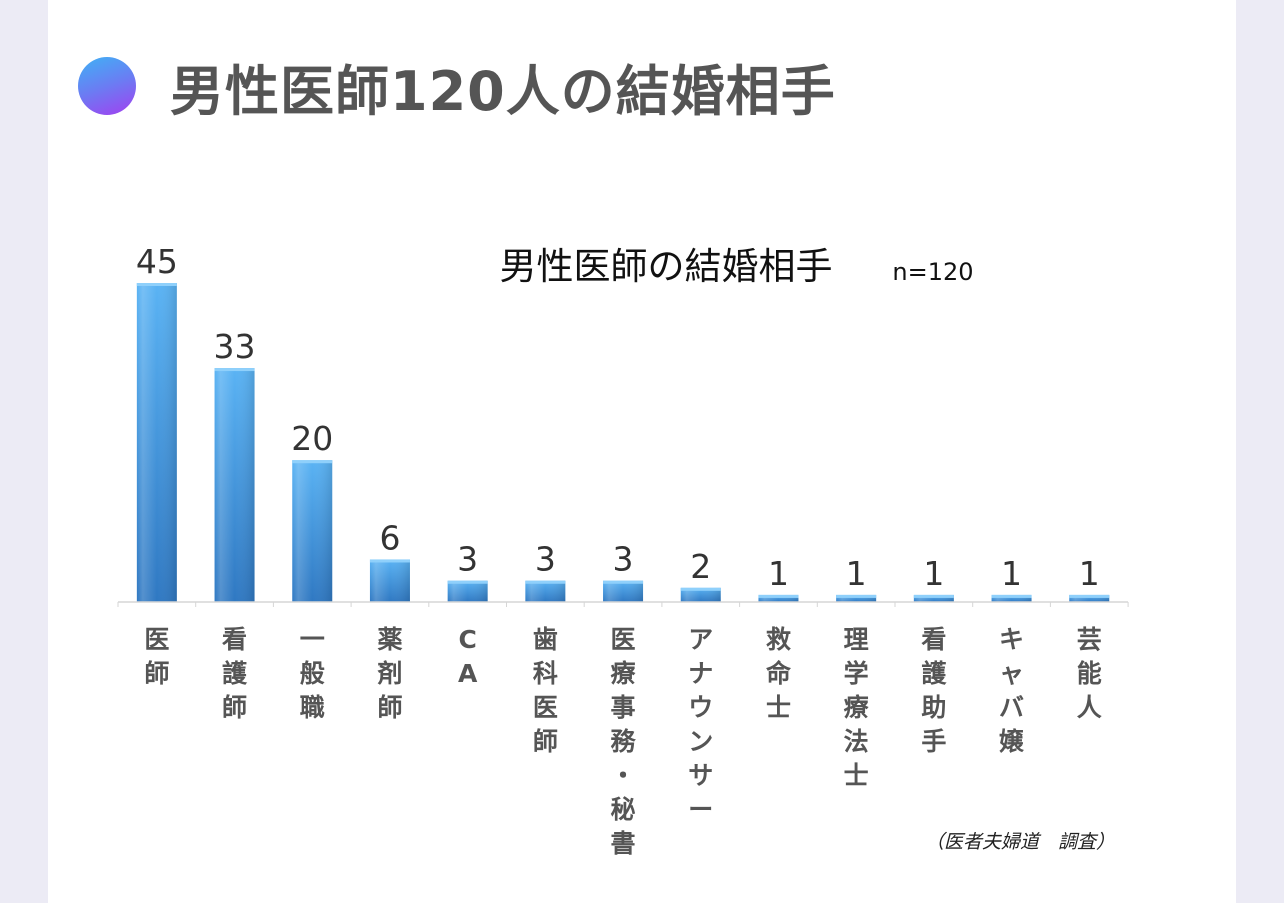 This screenshot has width=1284, height=903. What do you see at coordinates (312, 673) in the screenshot?
I see `category-label: 一般職` at bounding box center [312, 673].